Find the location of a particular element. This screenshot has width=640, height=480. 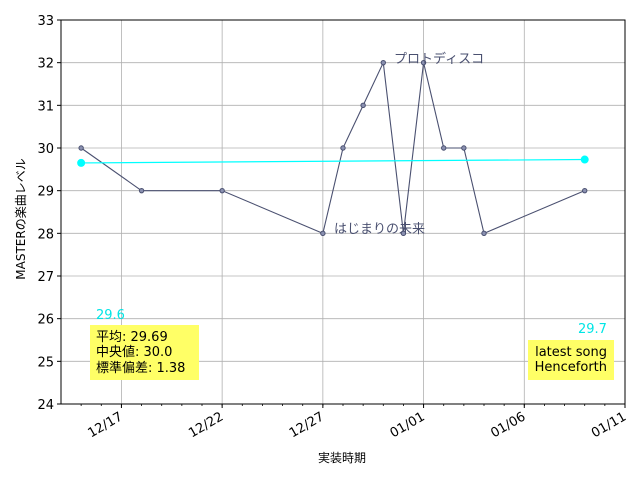

trend-start-label: 29.6 is located at coordinates (110, 315).